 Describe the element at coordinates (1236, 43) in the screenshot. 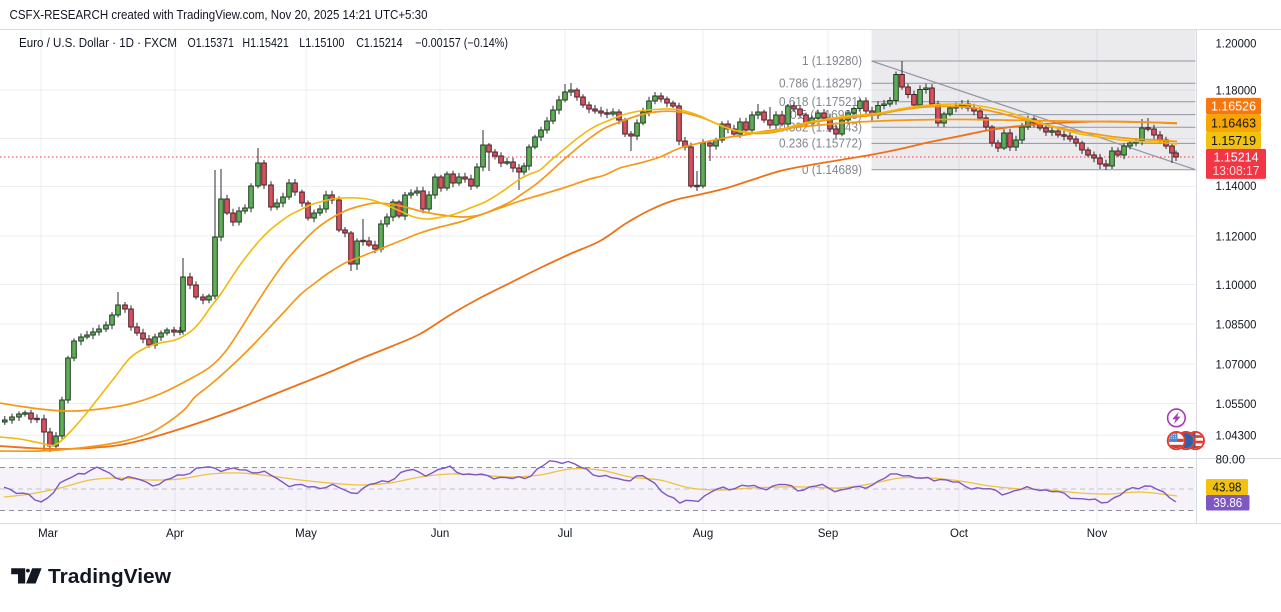

I see `svg-text: 1.20000` at that location.